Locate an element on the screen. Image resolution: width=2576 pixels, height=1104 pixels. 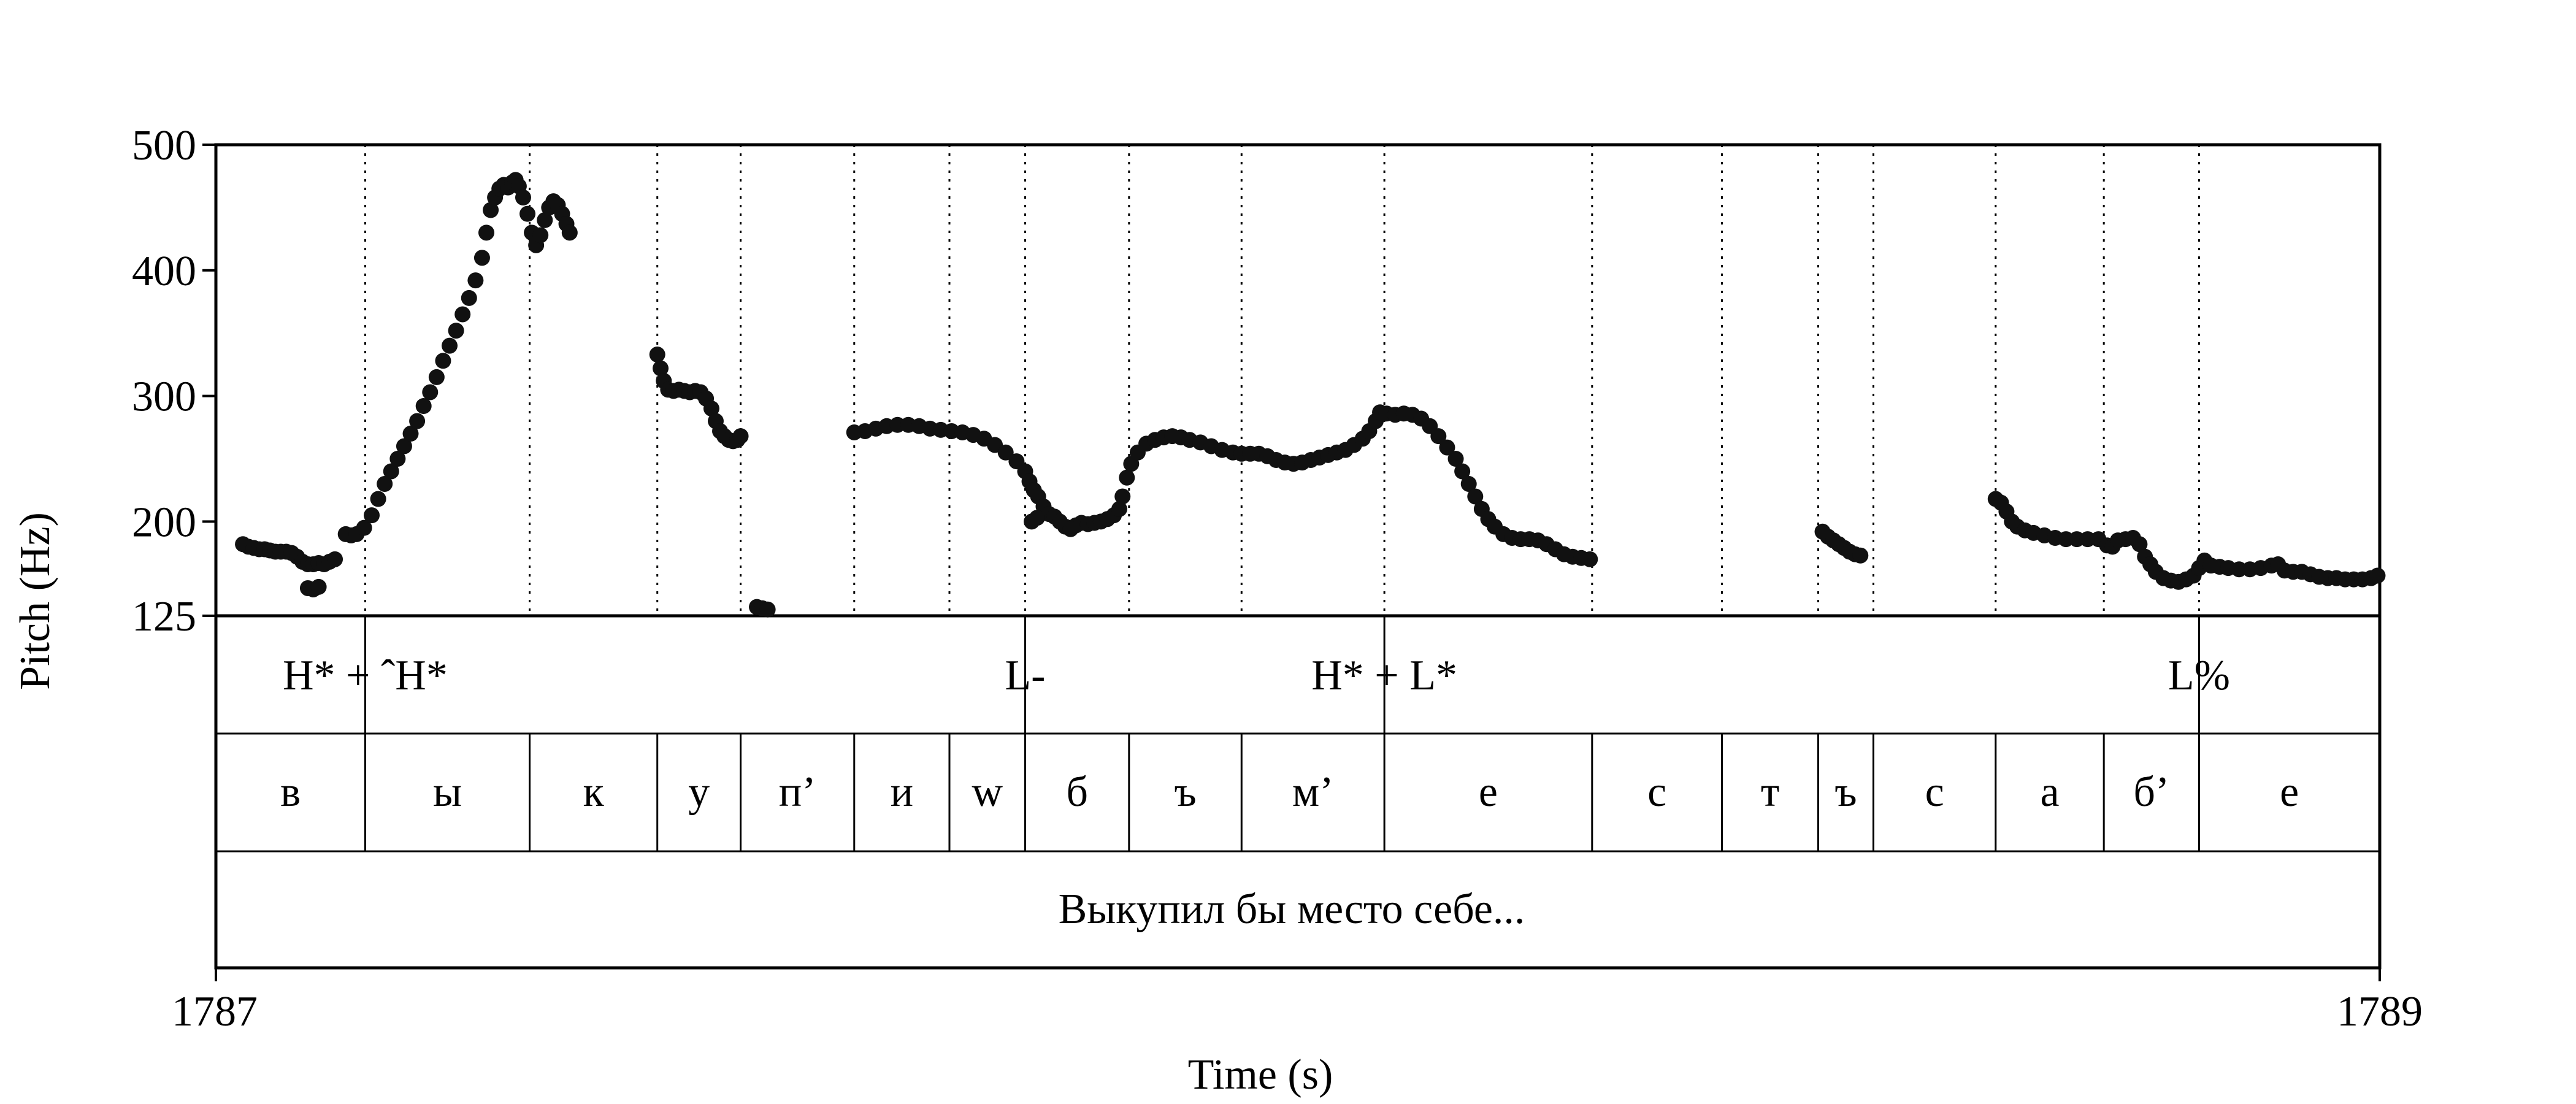
x-axis-title: Time (s) is located at coordinates (1260, 1074).